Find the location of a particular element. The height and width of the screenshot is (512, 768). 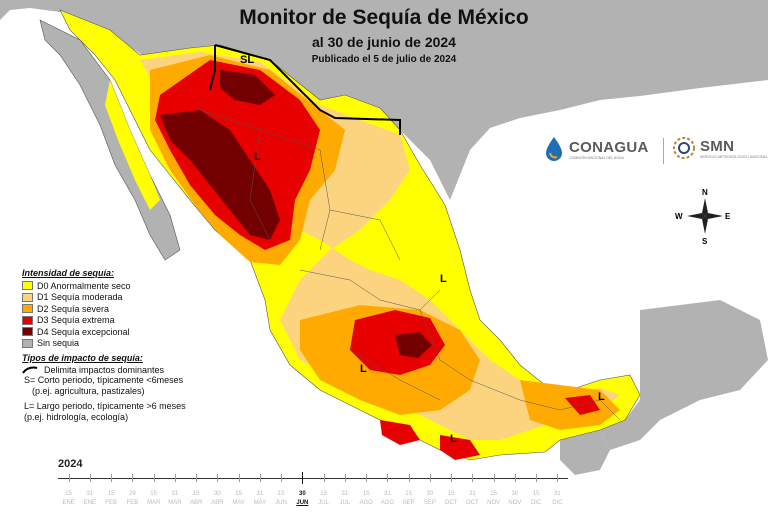

smn-logo: SMN SERVICIO METEOROLÓGICO NACIONAL is located at coordinates (720, 148).